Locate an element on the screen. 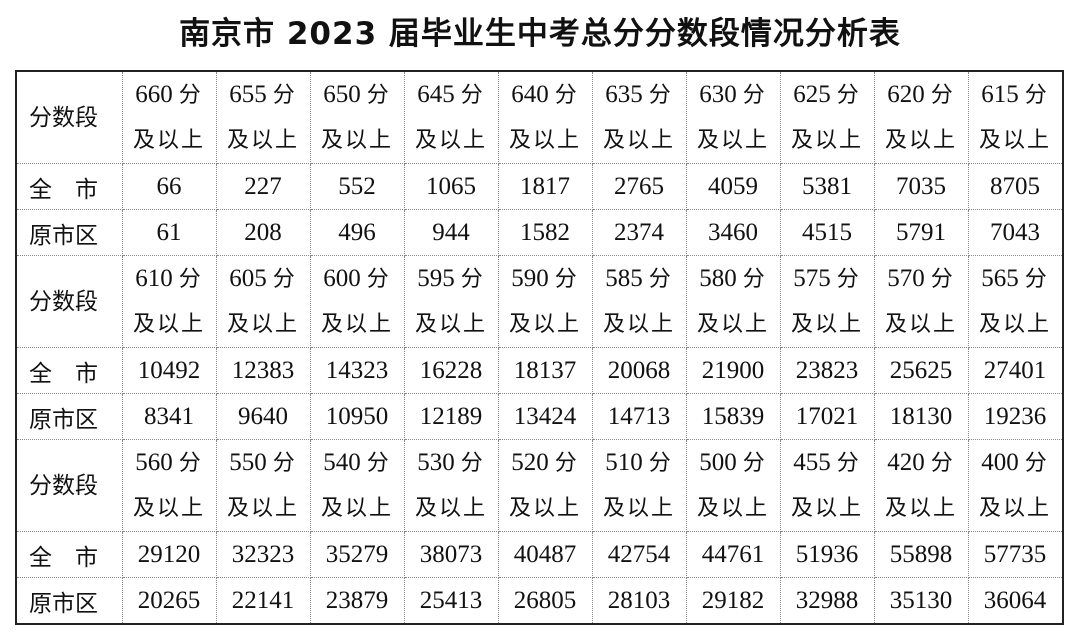 The height and width of the screenshot is (639, 1080). score-threshold-cell: 530 分及以上 is located at coordinates (451, 485).